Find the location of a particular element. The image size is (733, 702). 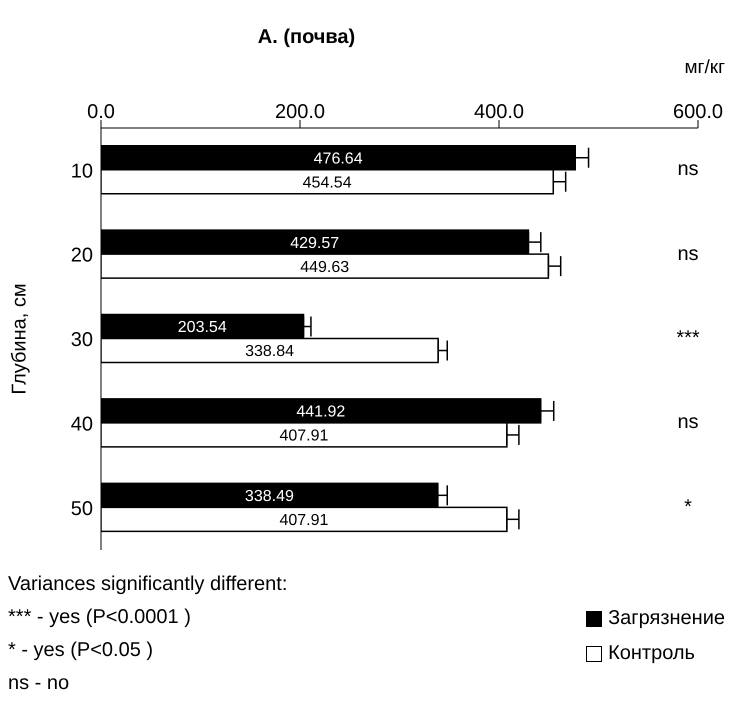

text: * - yes (P<0.05 ) is located at coordinates (81, 650).